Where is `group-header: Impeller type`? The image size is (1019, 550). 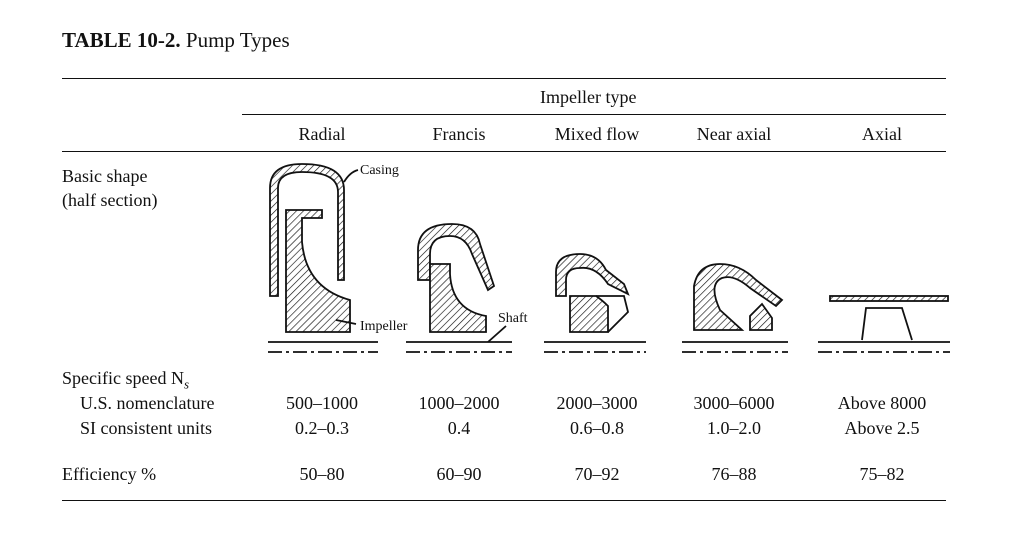 group-header: Impeller type is located at coordinates (588, 97).